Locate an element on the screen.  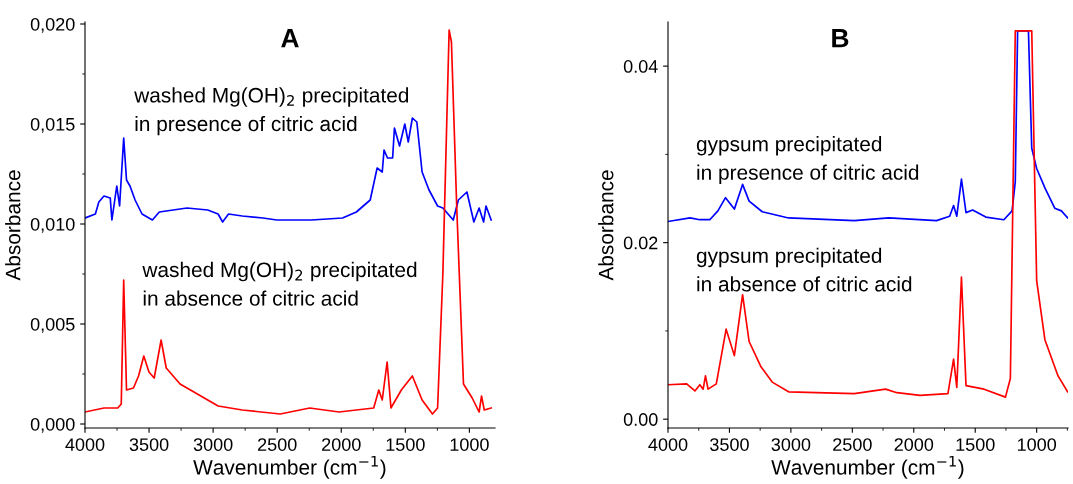
y-tick-label: 0,015 is located at coordinates (52, 125).